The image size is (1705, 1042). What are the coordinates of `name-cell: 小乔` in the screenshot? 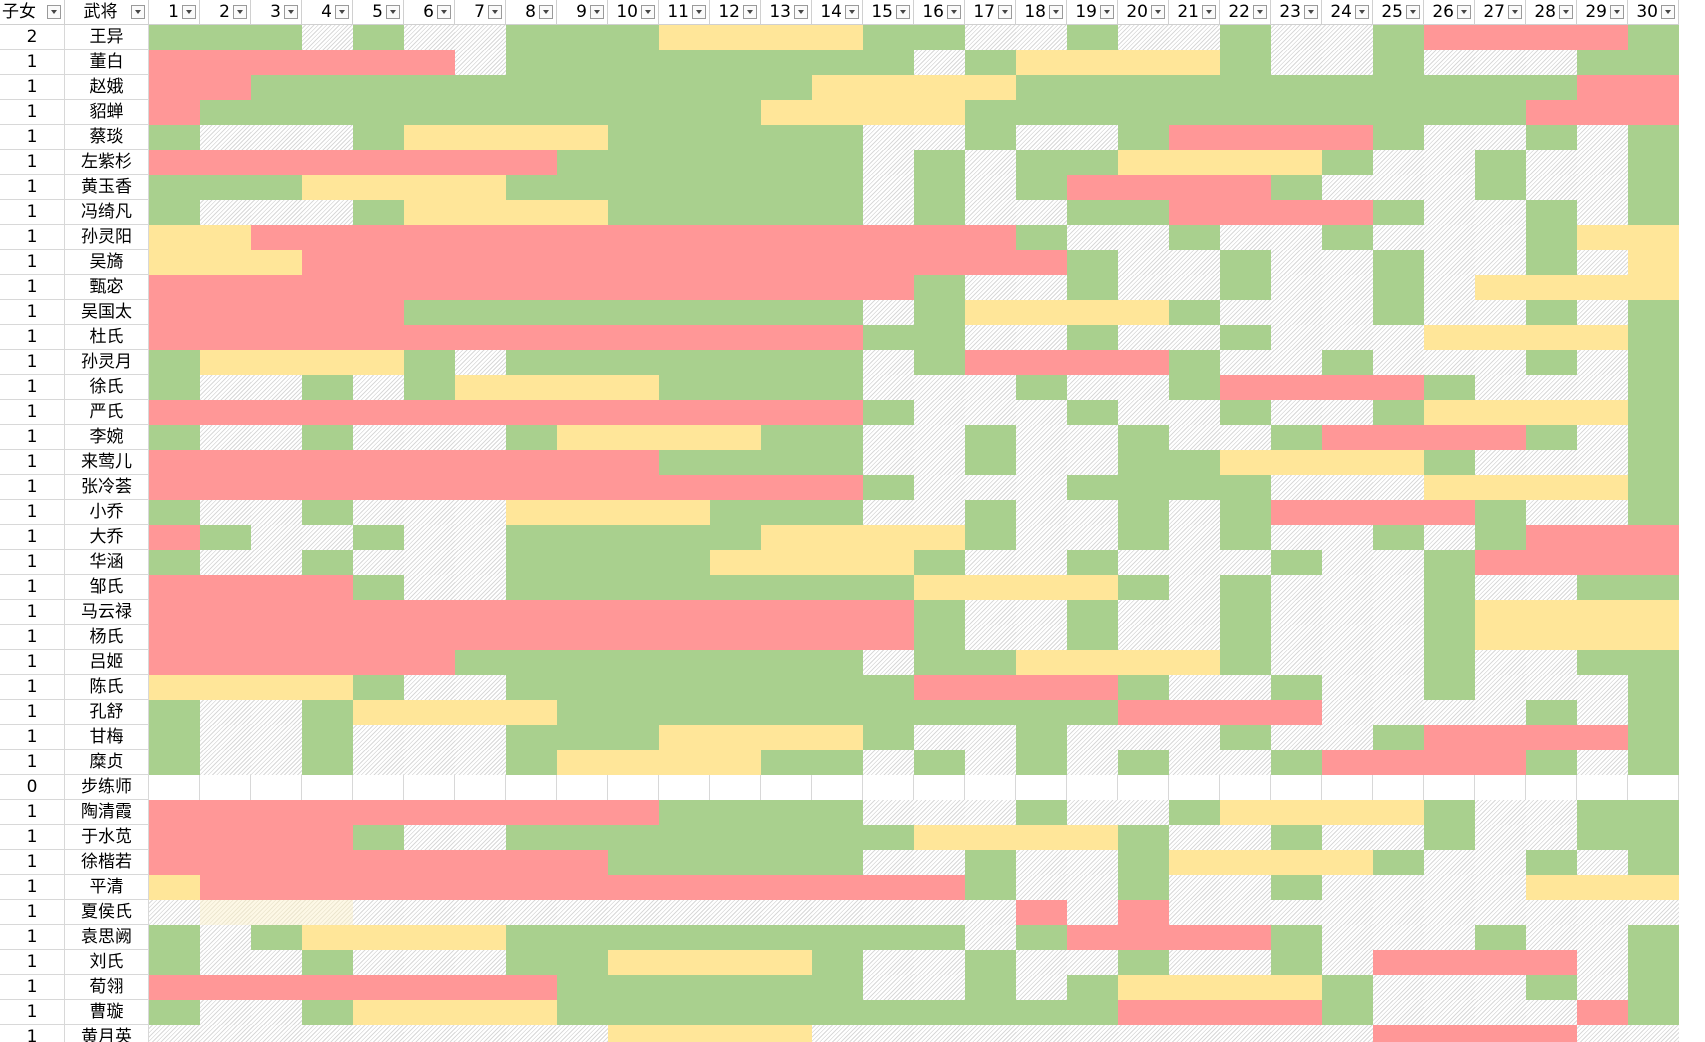 It's located at (107, 512).